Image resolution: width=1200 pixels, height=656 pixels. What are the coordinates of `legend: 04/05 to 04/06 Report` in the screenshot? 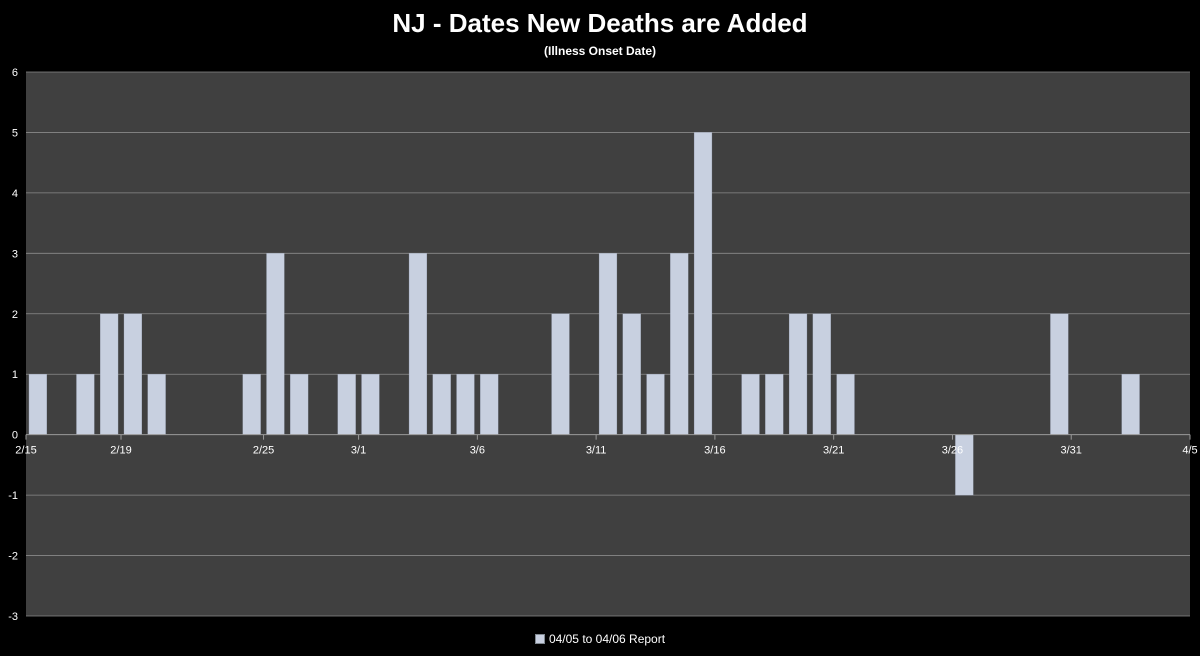 It's located at (600, 638).